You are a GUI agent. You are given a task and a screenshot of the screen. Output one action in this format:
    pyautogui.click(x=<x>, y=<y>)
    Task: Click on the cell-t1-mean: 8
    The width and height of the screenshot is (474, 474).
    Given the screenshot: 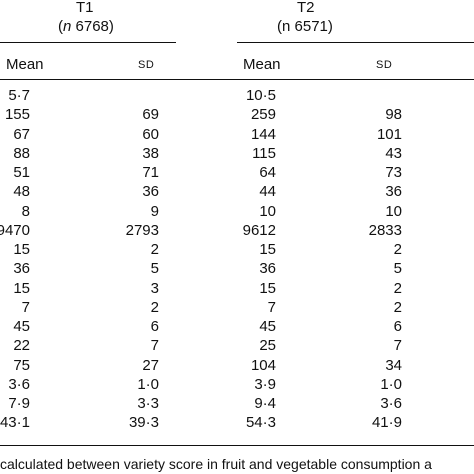 What is the action you would take?
    pyautogui.click(x=25, y=211)
    